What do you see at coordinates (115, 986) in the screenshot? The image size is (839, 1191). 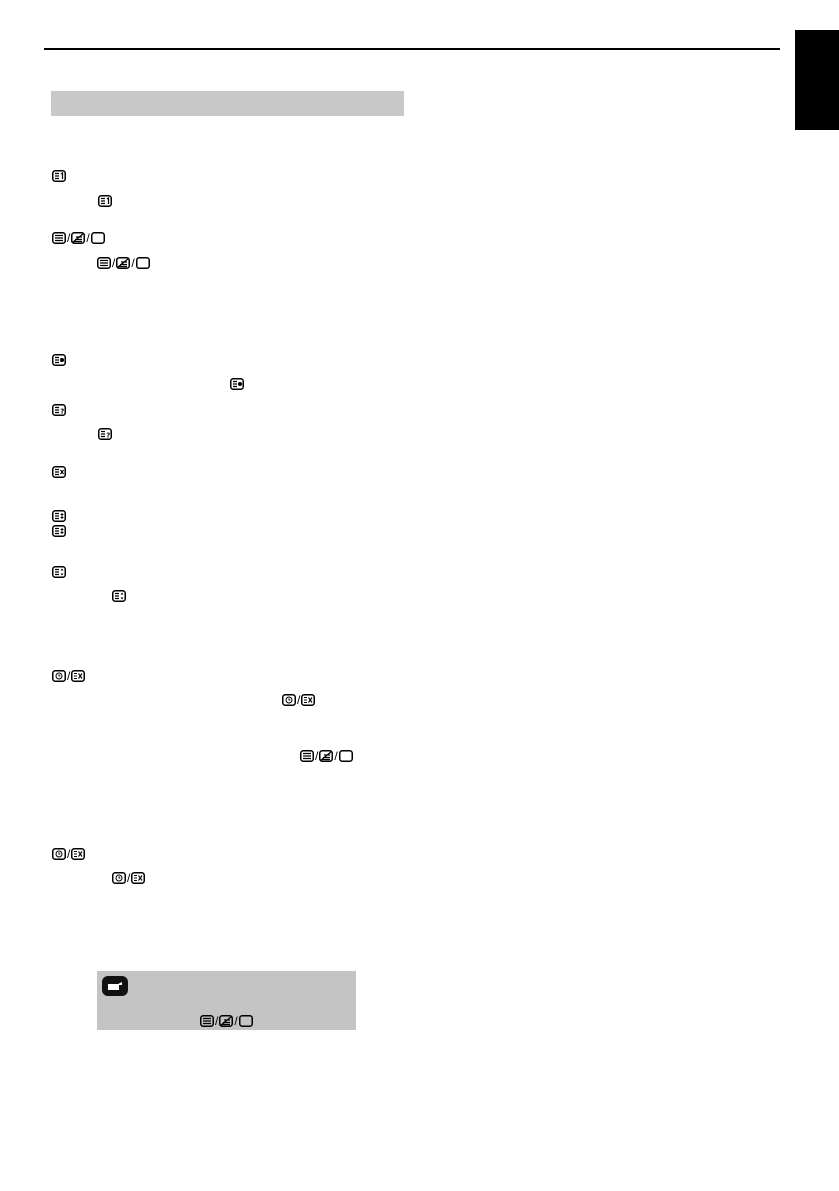 I see `pointing-hand-icon` at bounding box center [115, 986].